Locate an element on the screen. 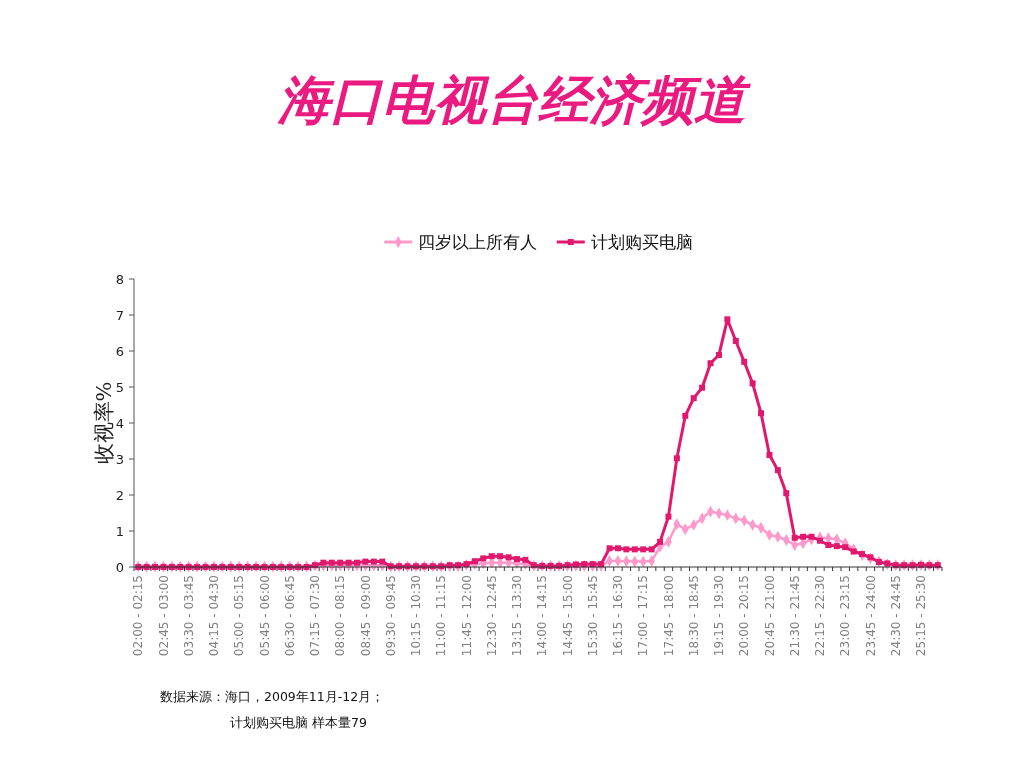  legend-label: 计划购买电脑 is located at coordinates (641, 241).